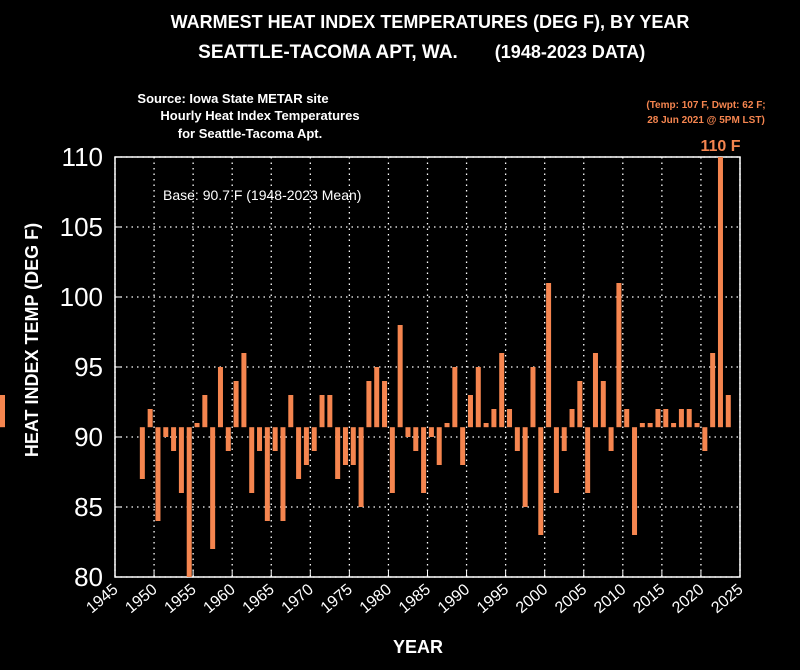 The height and width of the screenshot is (670, 800). Describe the element at coordinates (88, 507) in the screenshot. I see `y-tick-label: 85` at that location.